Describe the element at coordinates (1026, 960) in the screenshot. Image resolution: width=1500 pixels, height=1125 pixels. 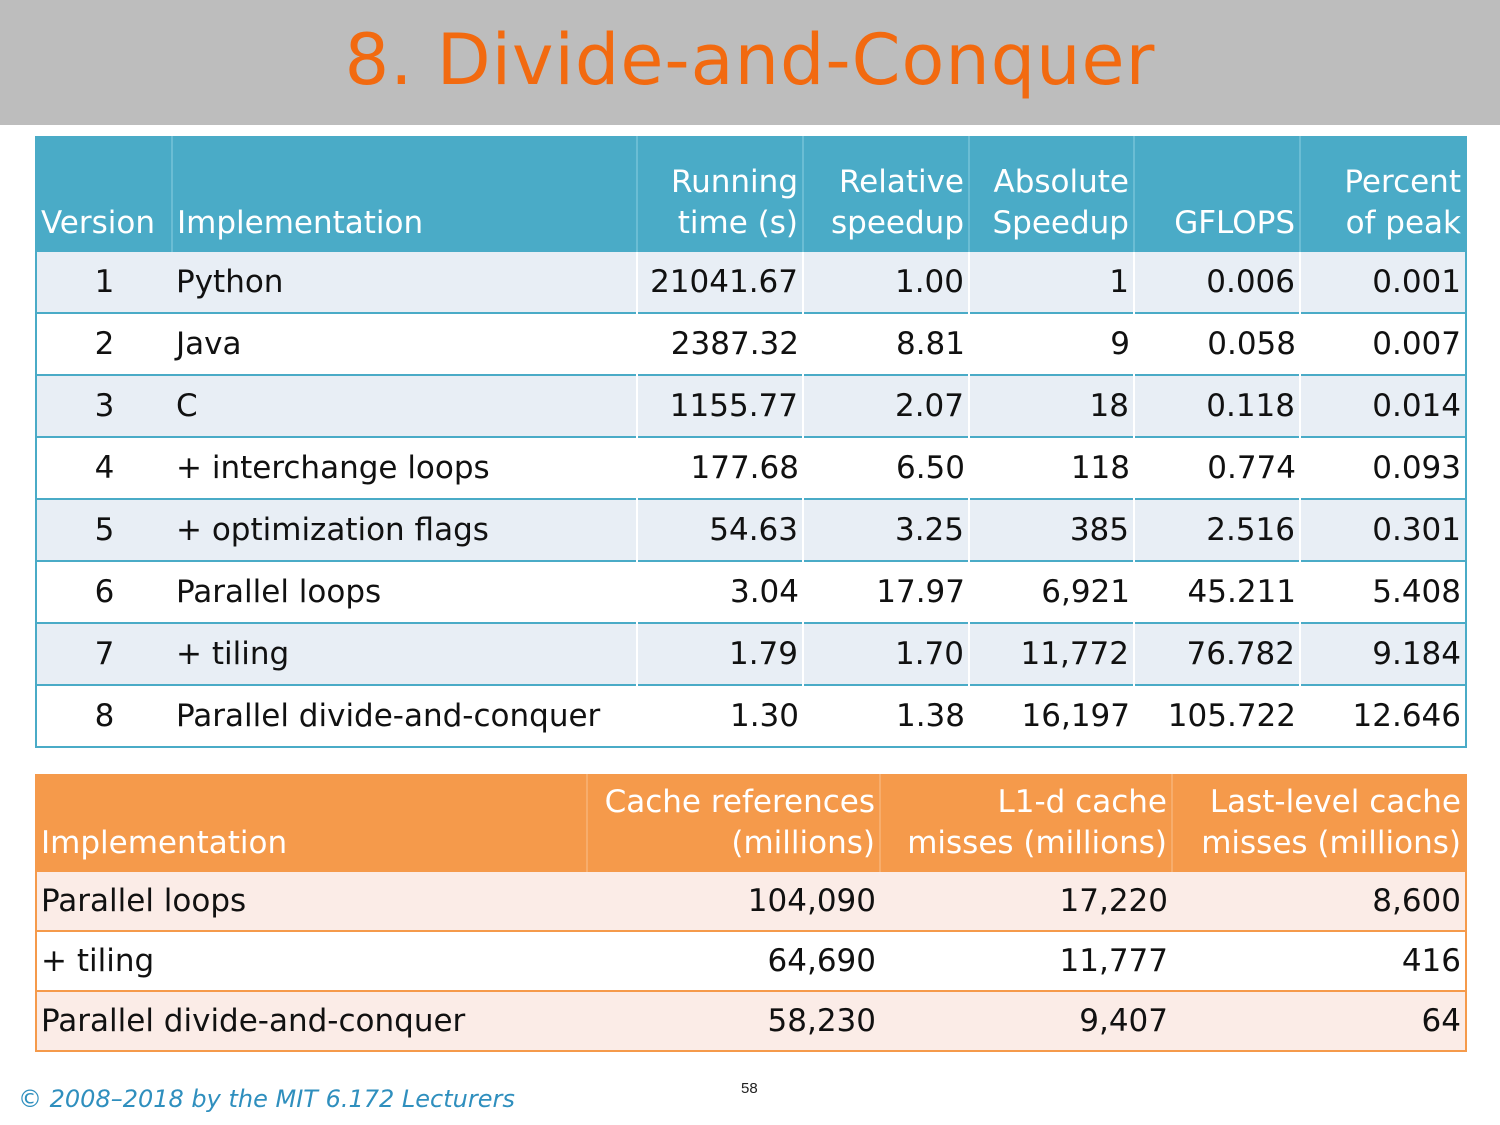
I see `cell-l1d-misses: 11,777` at that location.